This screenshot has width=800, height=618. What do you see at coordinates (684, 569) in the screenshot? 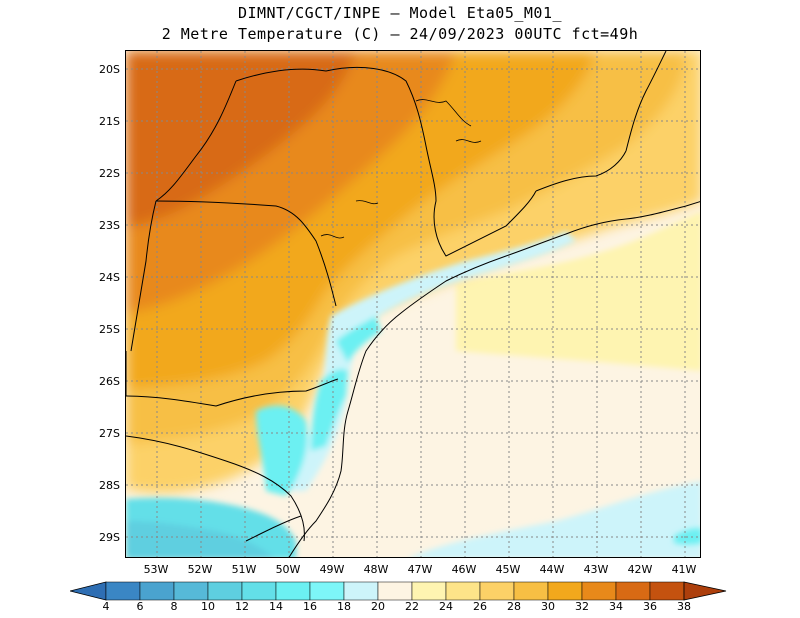
I see `lon-label-41w: 41W` at bounding box center [684, 569].